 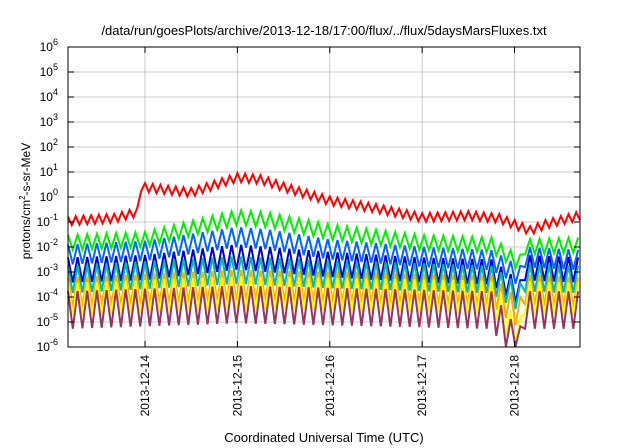 What do you see at coordinates (330, 386) in the screenshot?
I see `x-tick-label: 2013-12-16` at bounding box center [330, 386].